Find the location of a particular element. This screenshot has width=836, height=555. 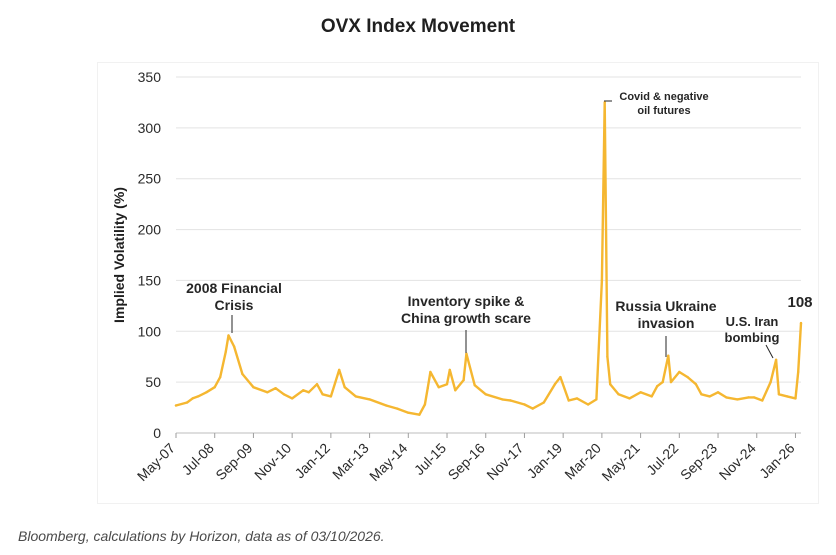

x-tick-label: Mar-20 is located at coordinates (582, 461).